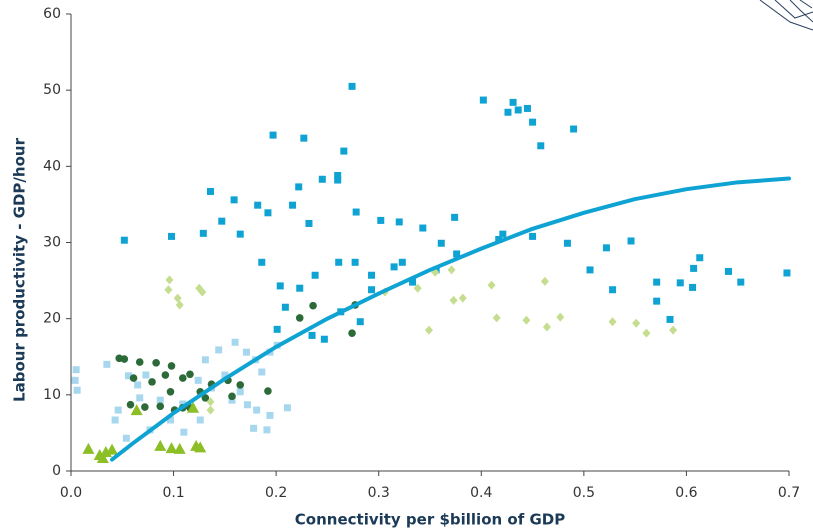 The height and width of the screenshot is (532, 813). Describe the element at coordinates (71, 493) in the screenshot. I see `x-tick-label: 0.0` at that location.